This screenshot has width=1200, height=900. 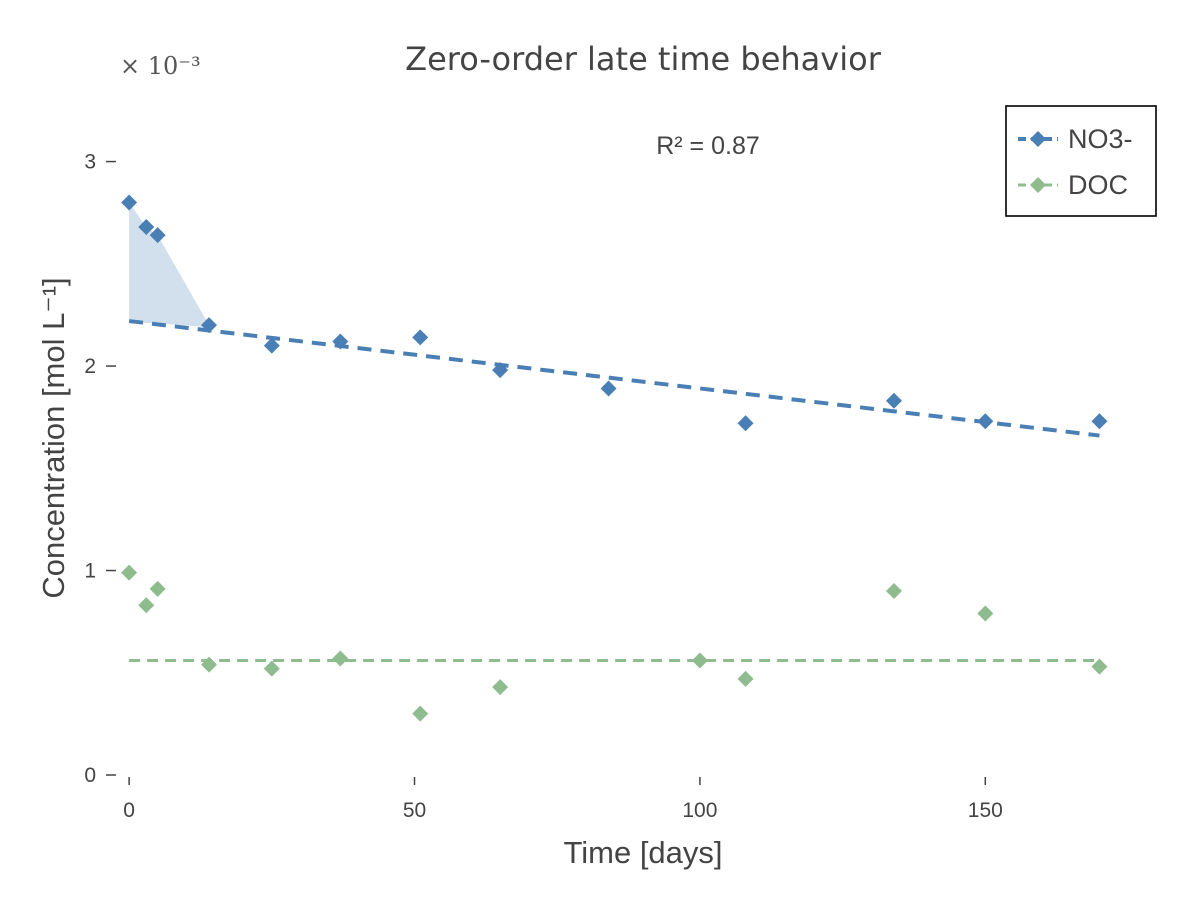 I want to click on legend-marker-doc, so click(x=1038, y=185).